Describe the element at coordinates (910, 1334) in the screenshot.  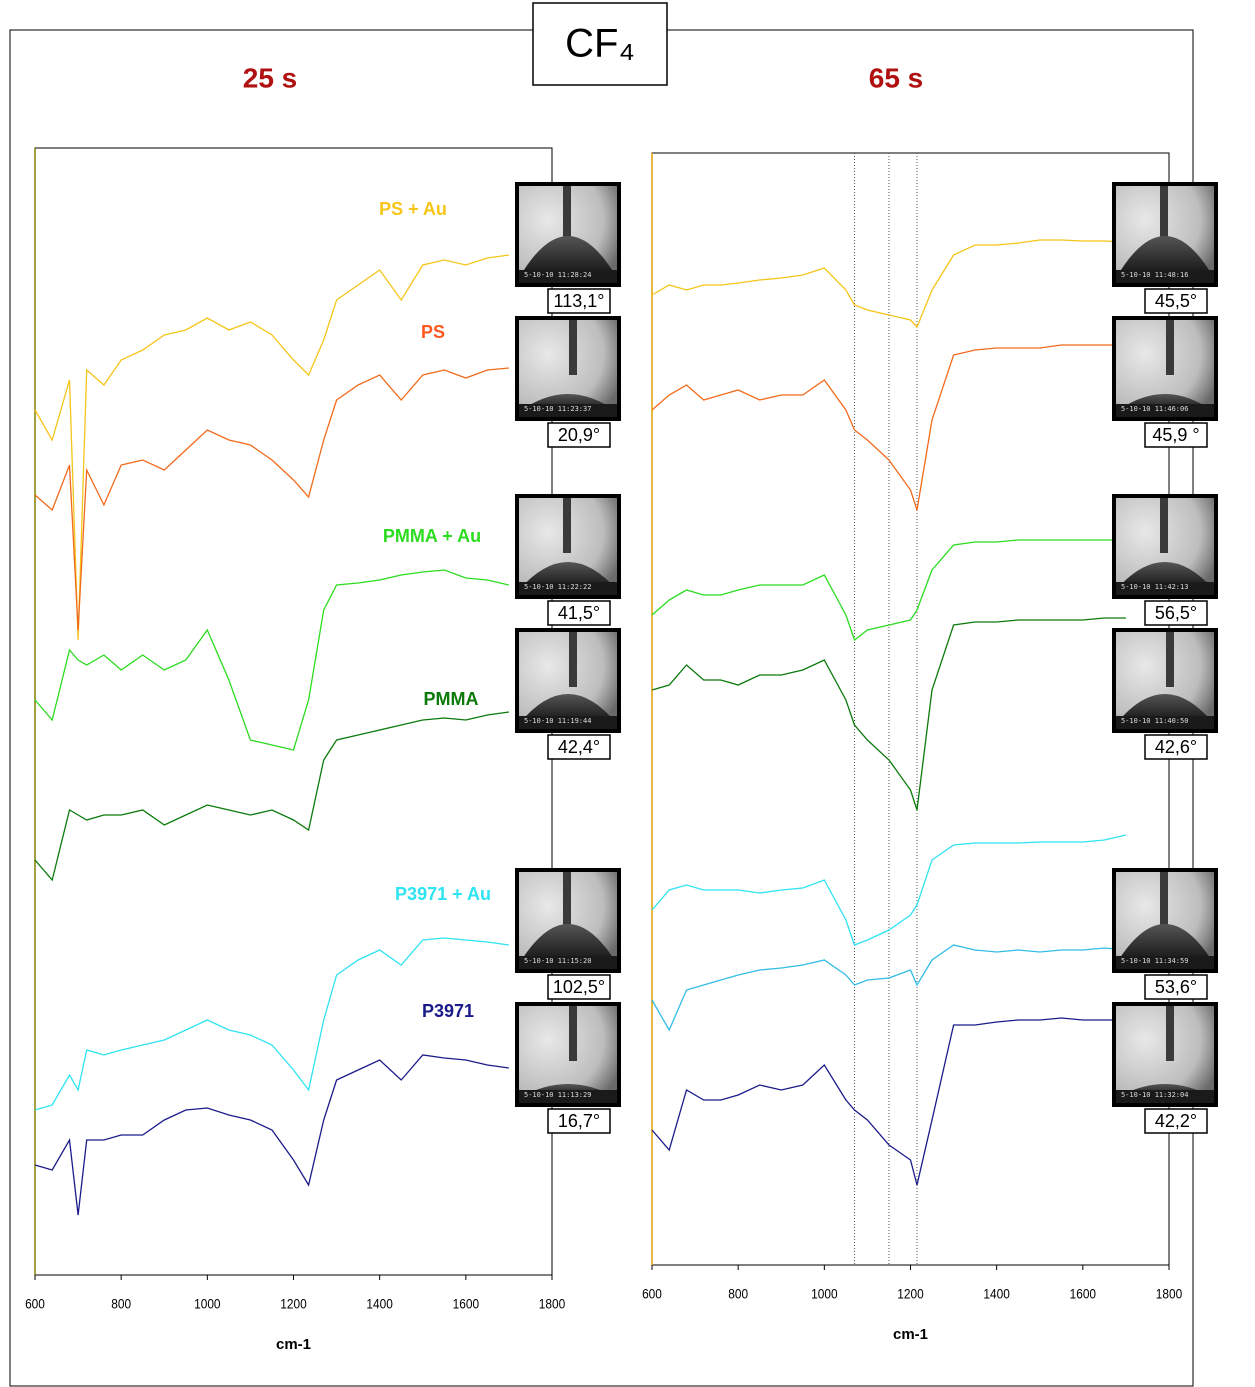
I see `x-axis-label: cm-1` at that location.